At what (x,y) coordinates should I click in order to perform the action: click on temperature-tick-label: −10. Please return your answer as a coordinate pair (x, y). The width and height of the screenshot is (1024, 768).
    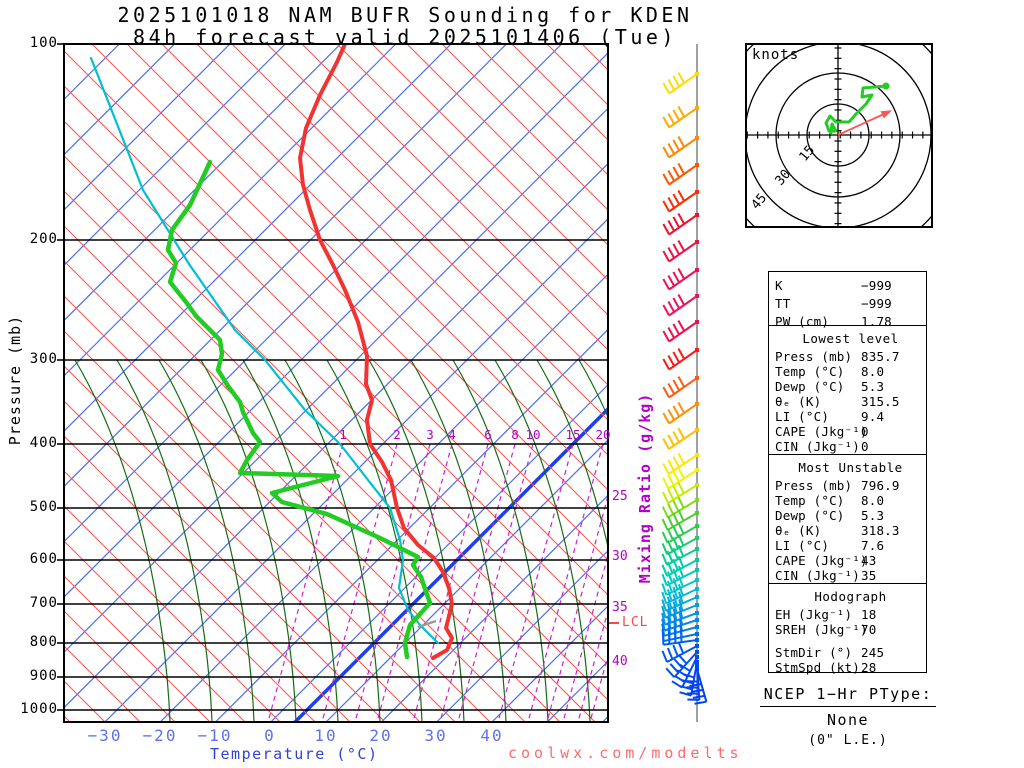
    Looking at the image, I should click on (215, 735).